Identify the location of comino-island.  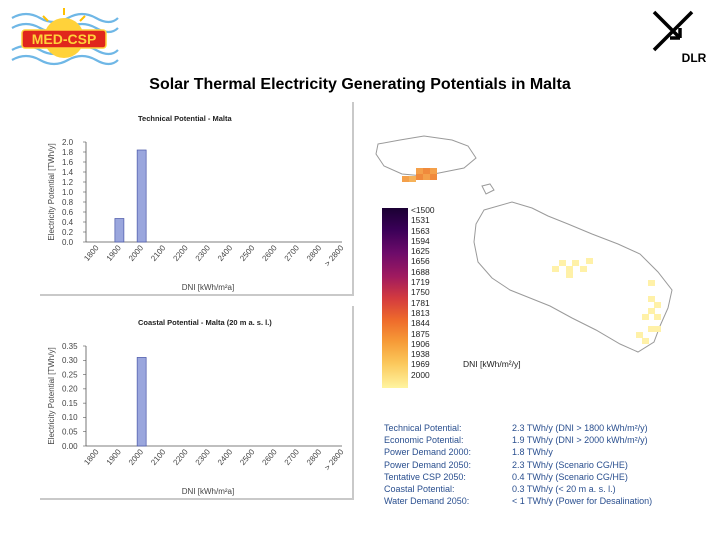
(488, 189).